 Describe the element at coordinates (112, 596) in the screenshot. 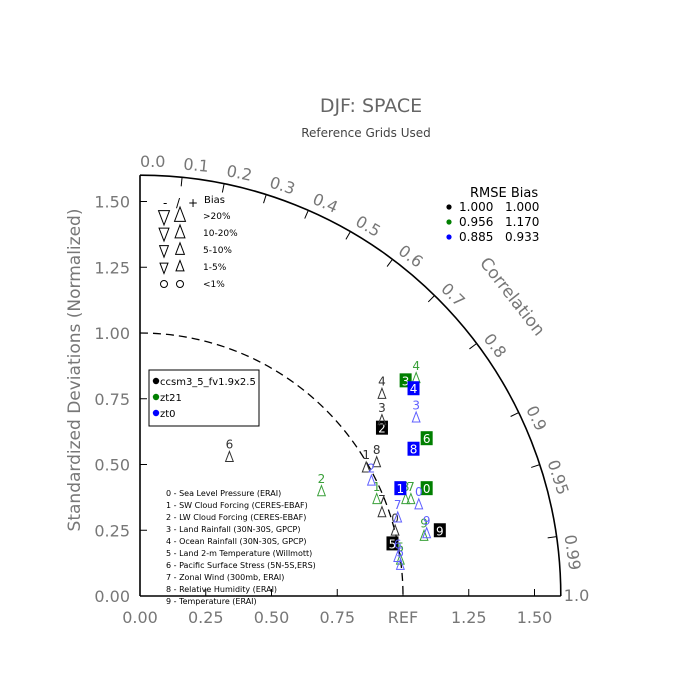

I see `y-tick-label: 0.00` at that location.